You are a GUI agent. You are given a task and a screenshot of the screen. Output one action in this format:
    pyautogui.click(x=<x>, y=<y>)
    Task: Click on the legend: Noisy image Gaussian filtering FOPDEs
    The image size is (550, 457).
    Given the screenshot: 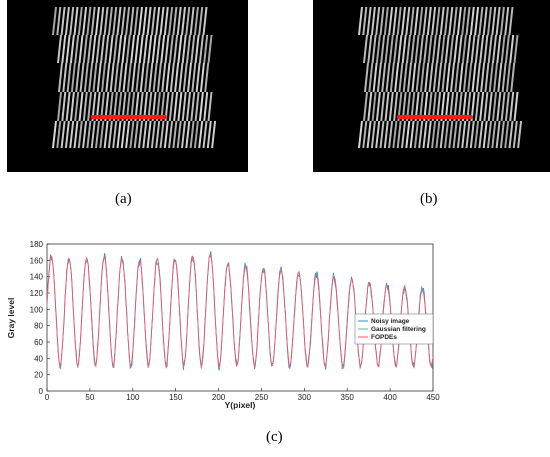 What is the action you would take?
    pyautogui.click(x=394, y=329)
    